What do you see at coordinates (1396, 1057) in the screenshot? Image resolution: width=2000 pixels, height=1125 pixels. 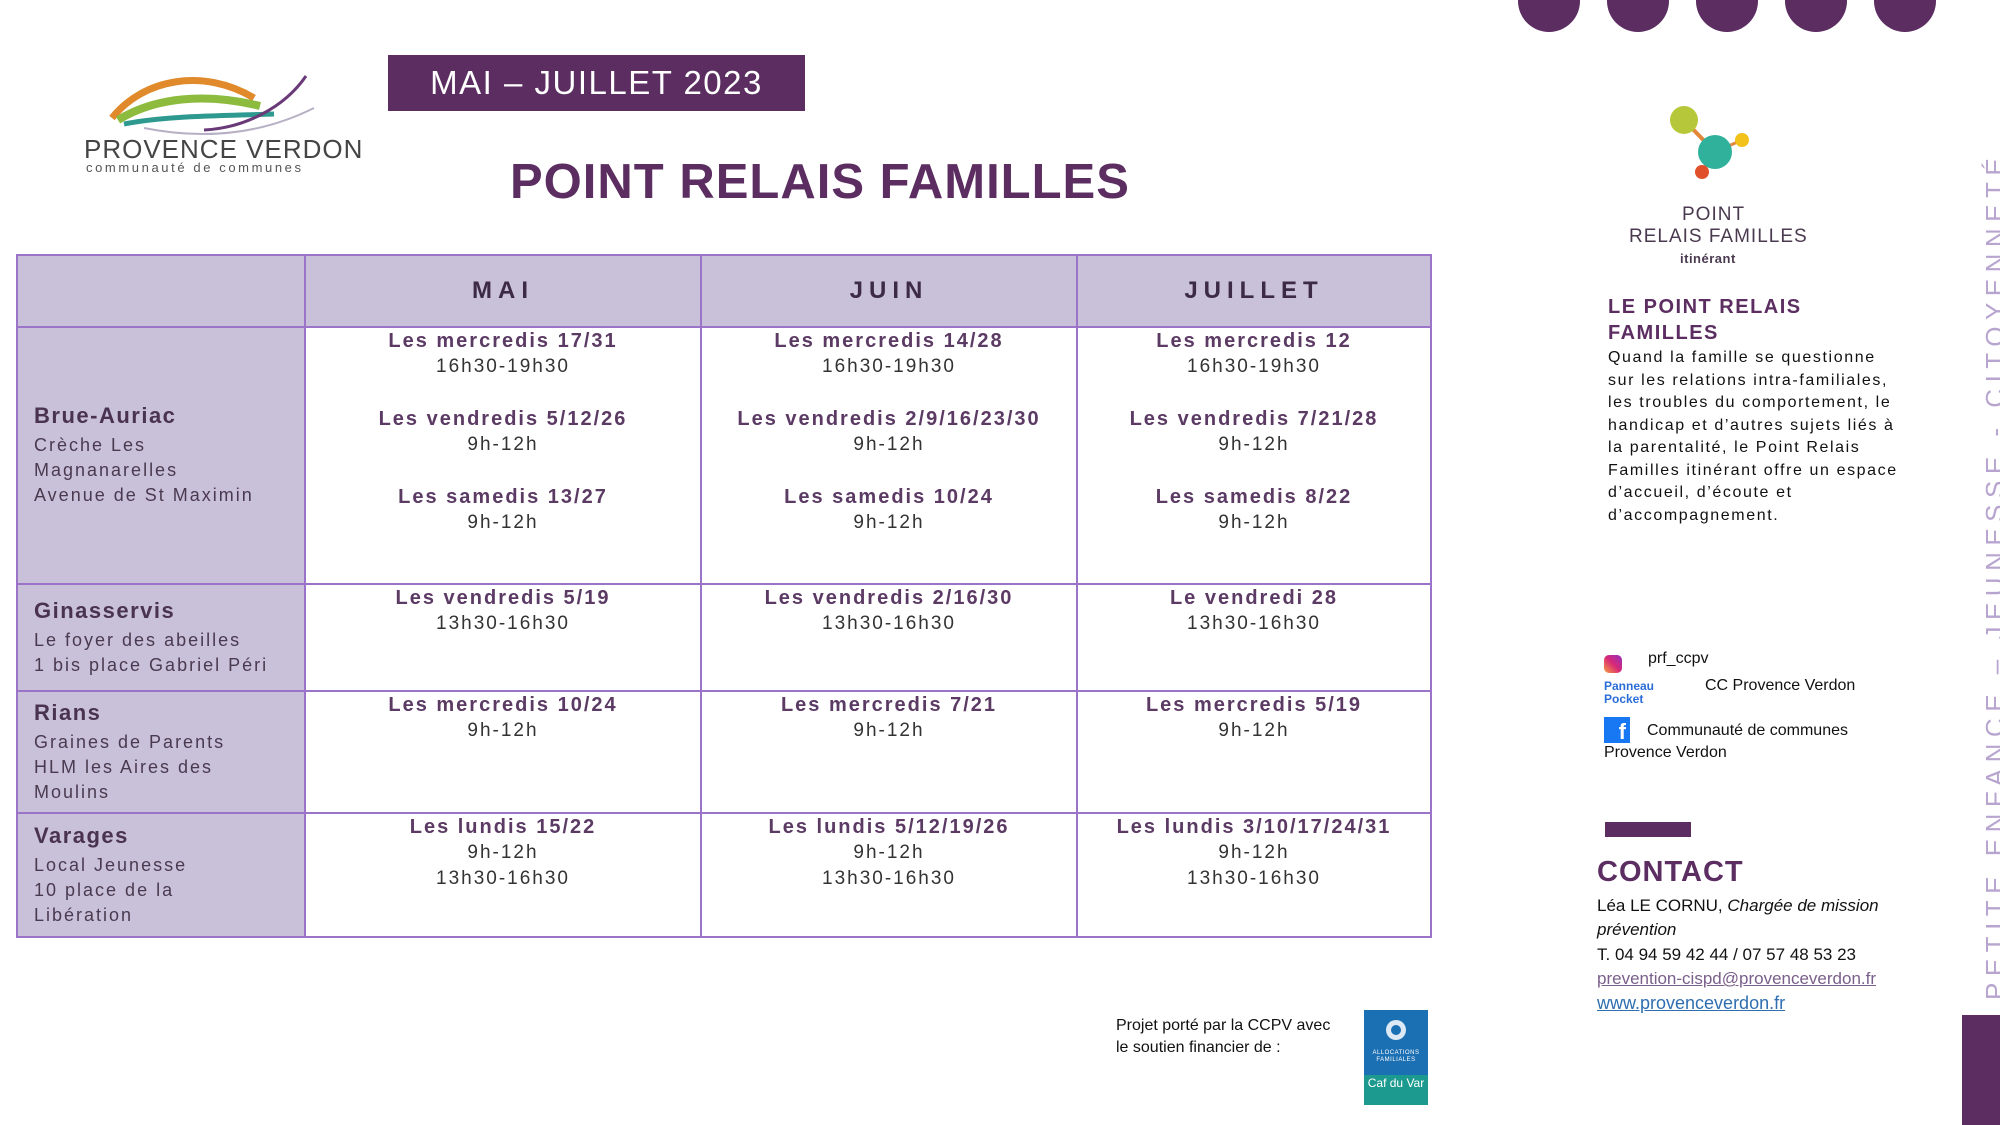 I see `caf-logo-icon: ALLOCATIONS FAMILIALES Caf du Var` at bounding box center [1396, 1057].